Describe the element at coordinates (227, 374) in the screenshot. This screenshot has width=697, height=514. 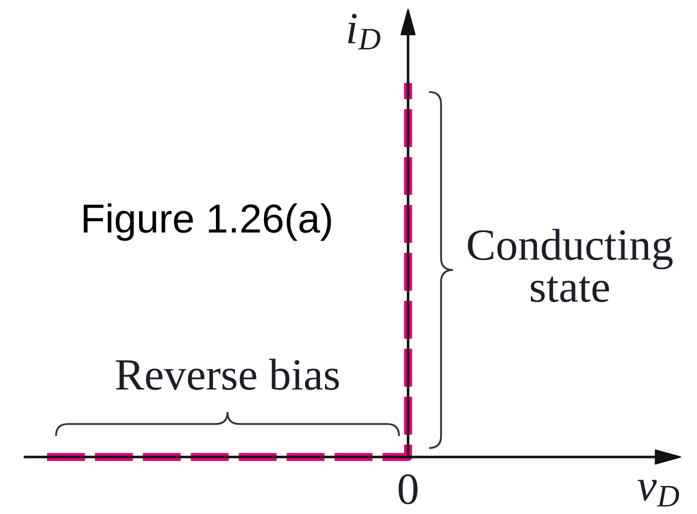
I see `annotation: Reverse bias` at that location.